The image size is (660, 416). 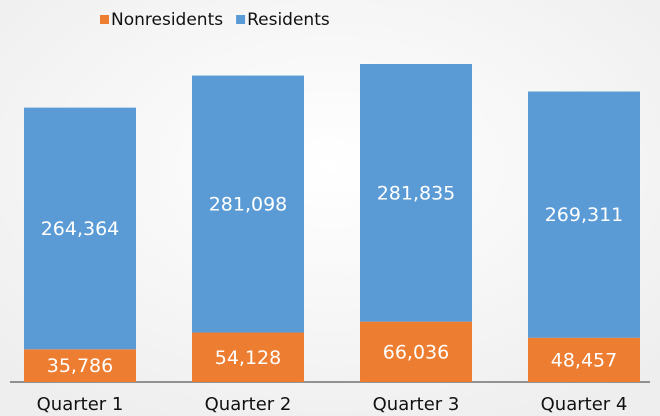 What do you see at coordinates (584, 404) in the screenshot?
I see `x-tick-label: Quarter 4` at bounding box center [584, 404].